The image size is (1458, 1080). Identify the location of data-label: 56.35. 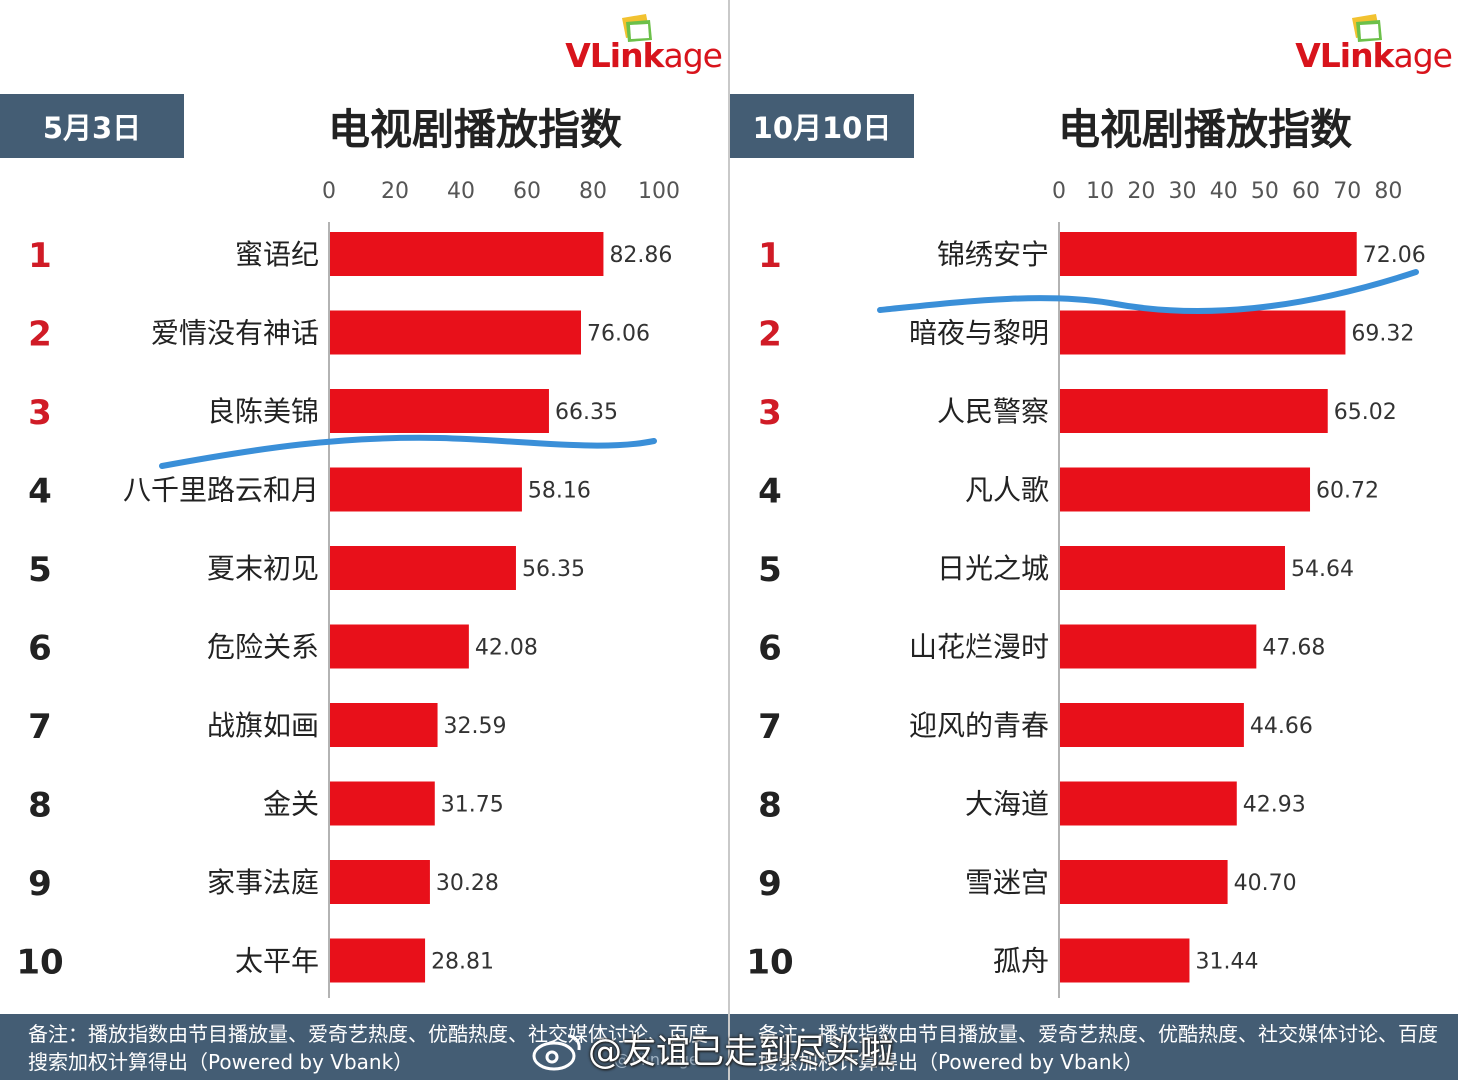
(553, 569).